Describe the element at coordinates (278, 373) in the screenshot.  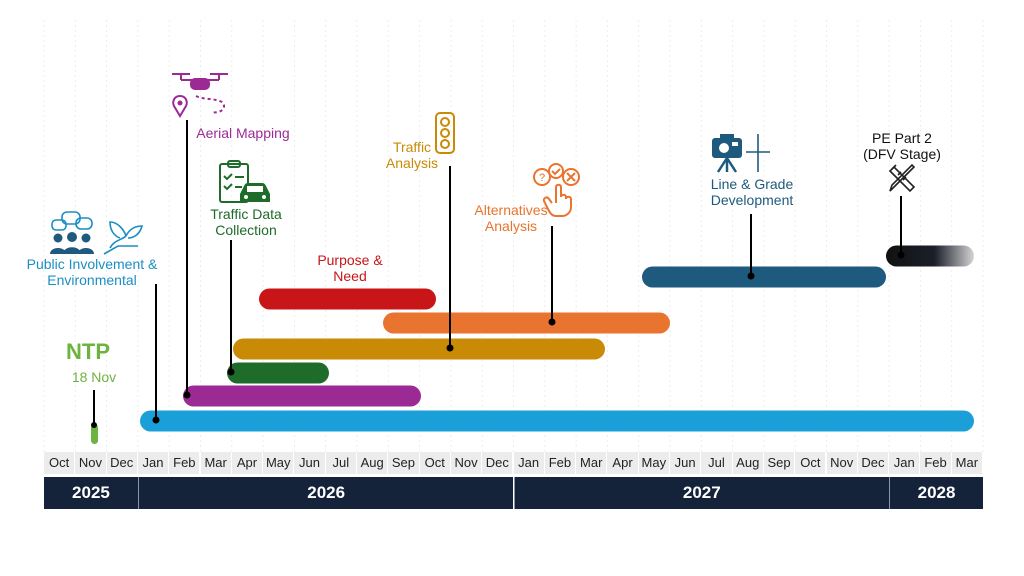
I see `task-bar-traffic-data-collection` at that location.